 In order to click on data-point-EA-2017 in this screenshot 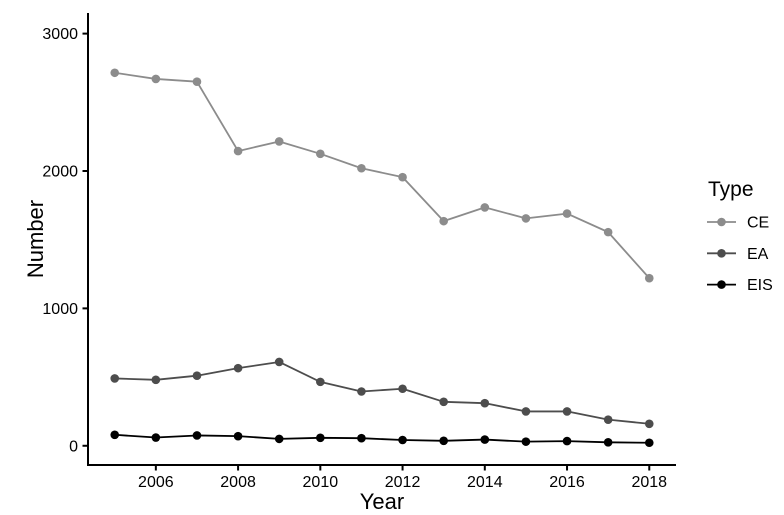, I will do `click(608, 419)`.